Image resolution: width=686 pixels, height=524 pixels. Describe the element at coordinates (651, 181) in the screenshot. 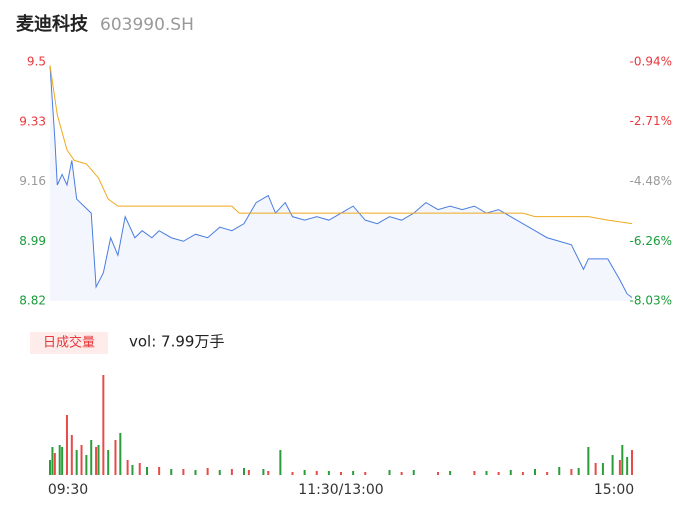

I see `y2-tick-label: -4.48%` at that location.